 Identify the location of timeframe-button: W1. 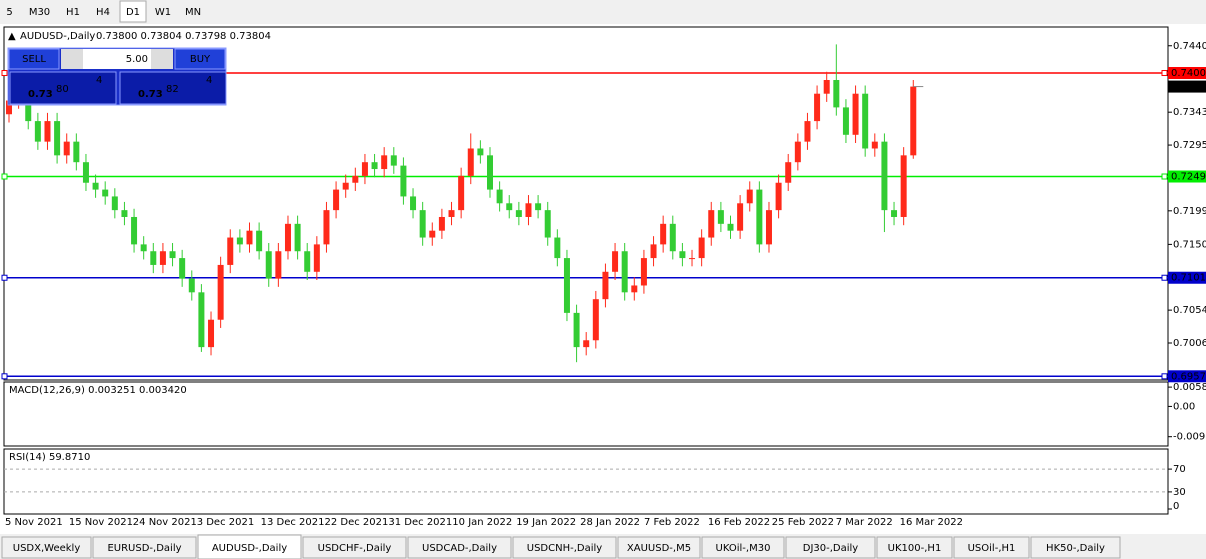
(163, 12).